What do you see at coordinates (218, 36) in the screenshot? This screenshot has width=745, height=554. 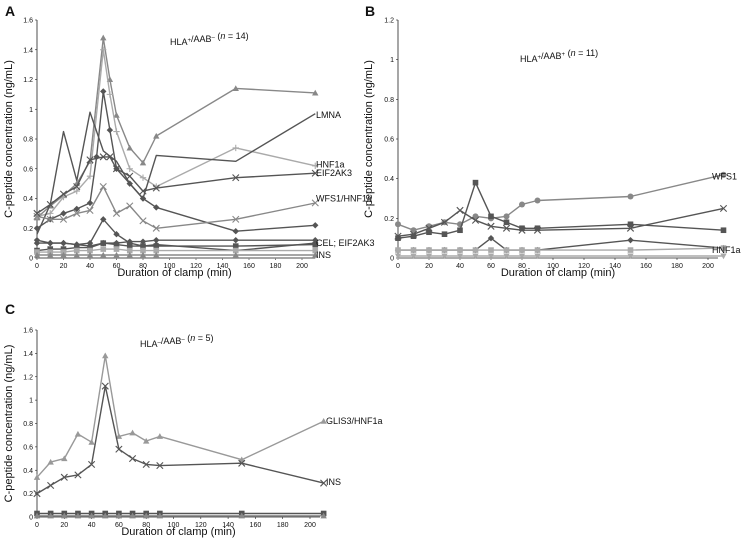 I see `group-title-part: (` at bounding box center [218, 36].